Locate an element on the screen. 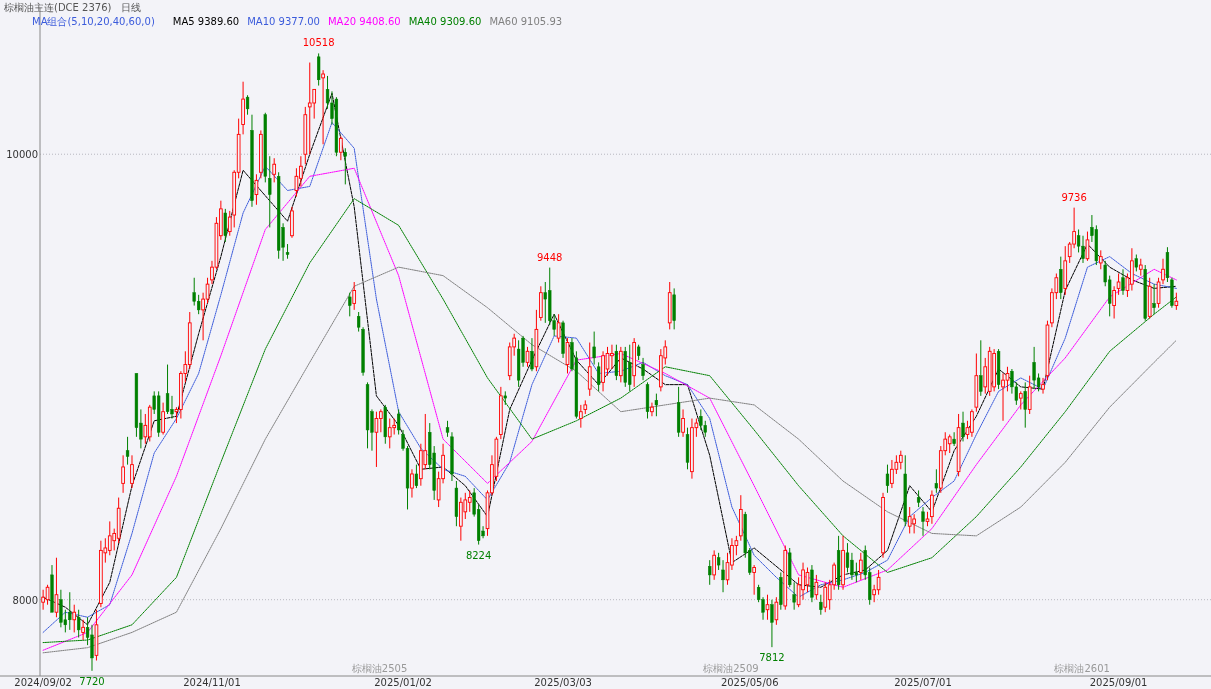 This screenshot has height=689, width=1211. annotation: 10518 is located at coordinates (318, 43).